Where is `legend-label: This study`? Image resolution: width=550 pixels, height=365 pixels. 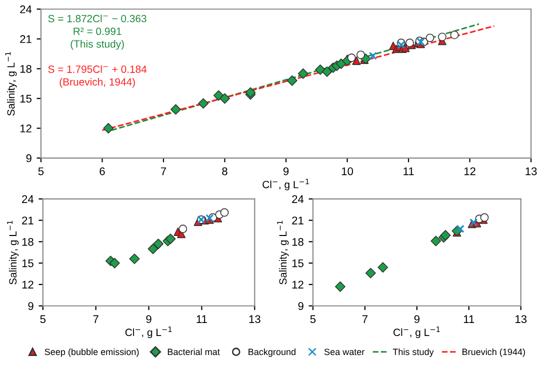 legend-label: This study is located at coordinates (413, 352).